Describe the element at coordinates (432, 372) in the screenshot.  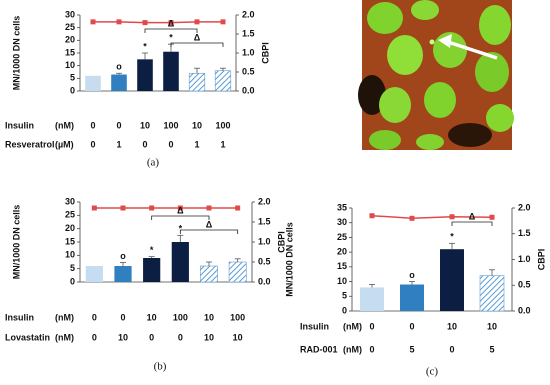
I see `panel-label: (c)` at that location.